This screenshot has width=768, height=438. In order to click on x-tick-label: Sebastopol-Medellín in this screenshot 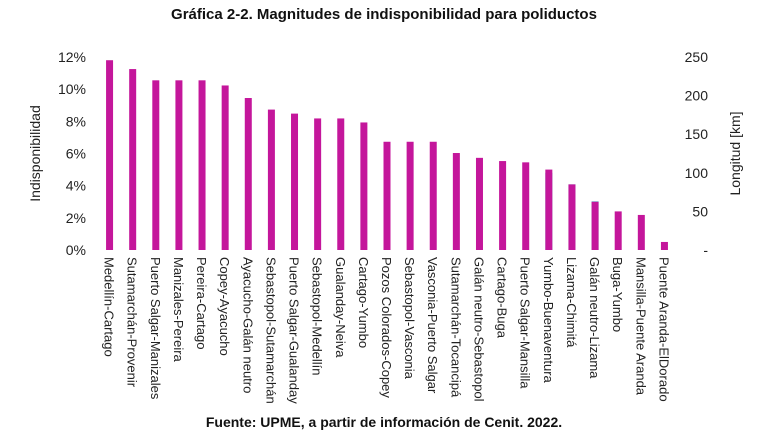, I will do `click(317, 316)`.